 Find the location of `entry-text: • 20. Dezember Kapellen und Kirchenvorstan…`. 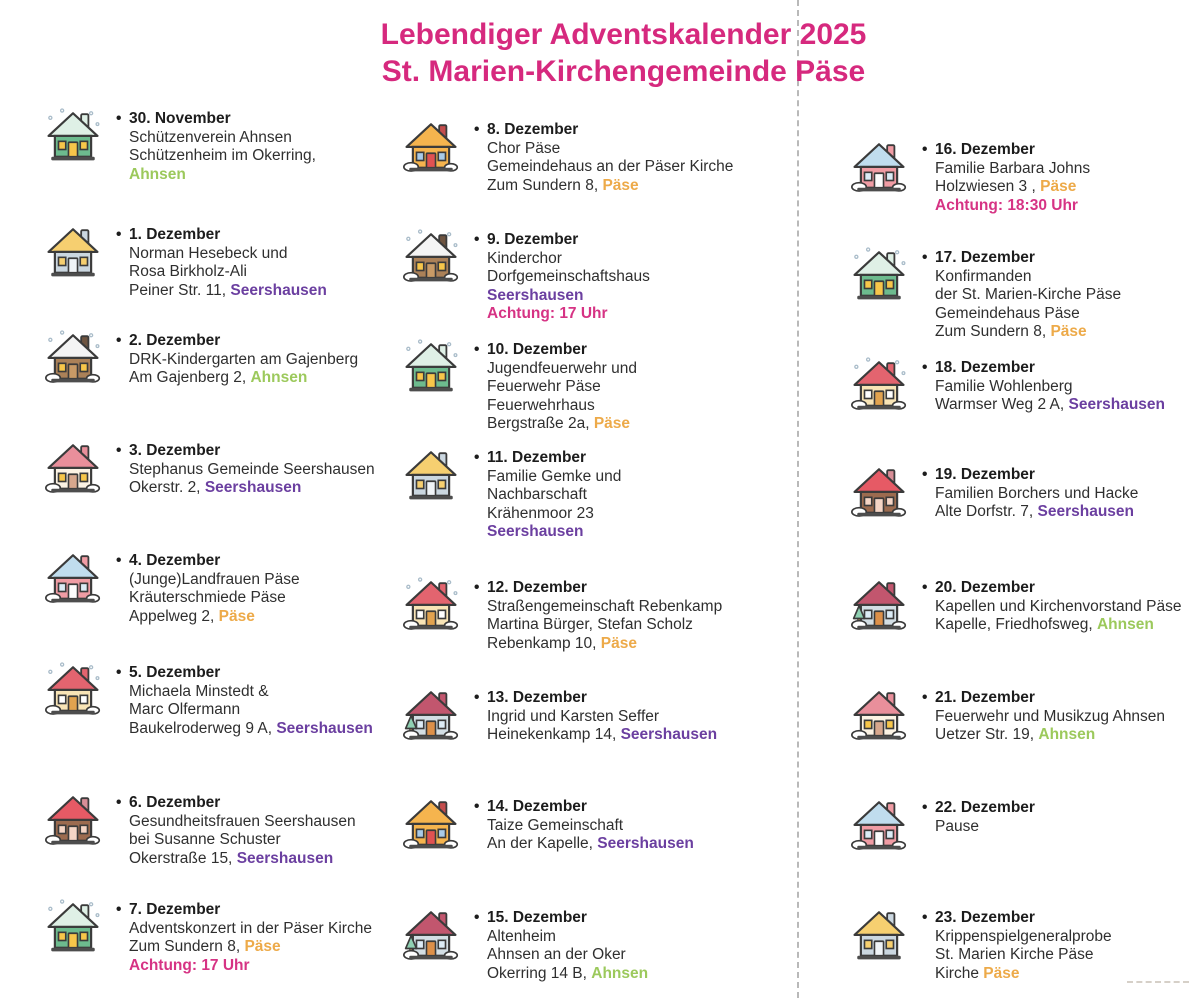

entry-text: • 20. Dezember Kapellen und Kirchenvorstan… is located at coordinates (1051, 607).